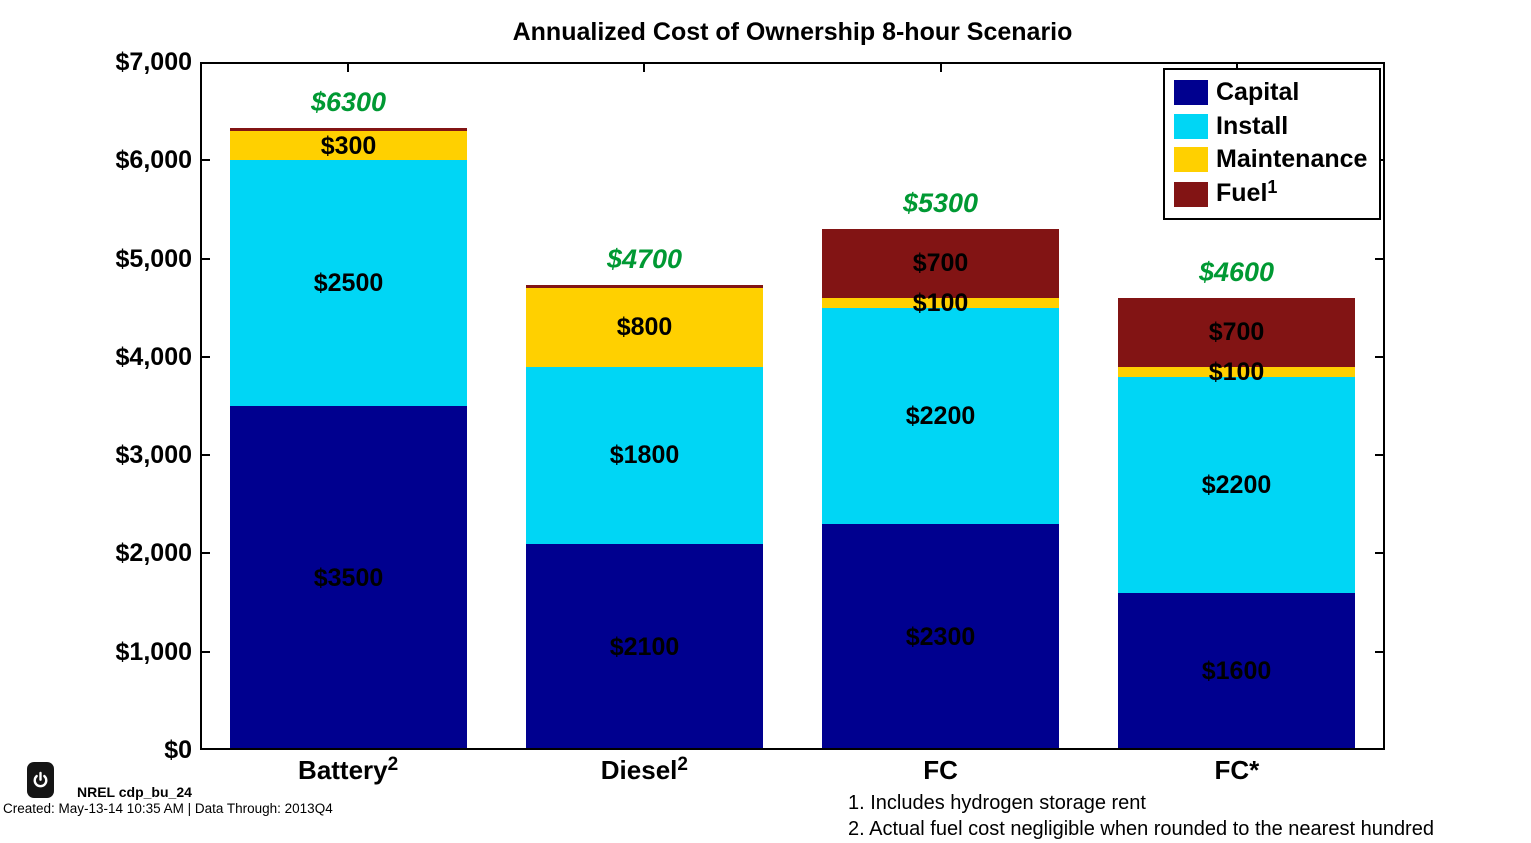 The height and width of the screenshot is (843, 1531). I want to click on legend-item-fuel: Fuel1, so click(1276, 192).